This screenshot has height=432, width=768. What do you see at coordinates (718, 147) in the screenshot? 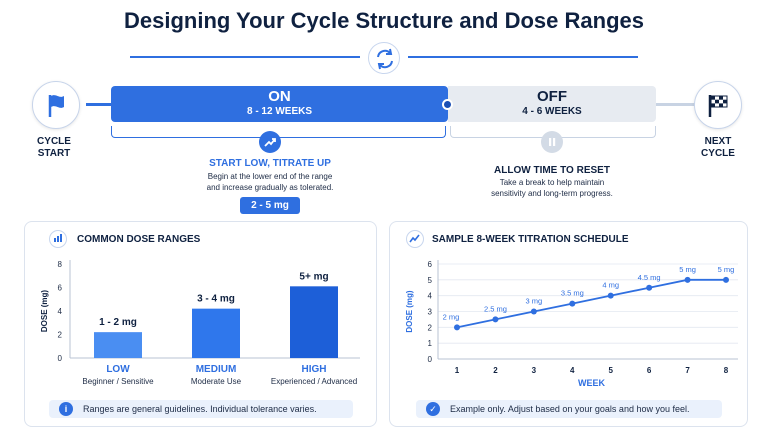
I see `next-cycle-label: NEXT CYCLE` at bounding box center [718, 147].